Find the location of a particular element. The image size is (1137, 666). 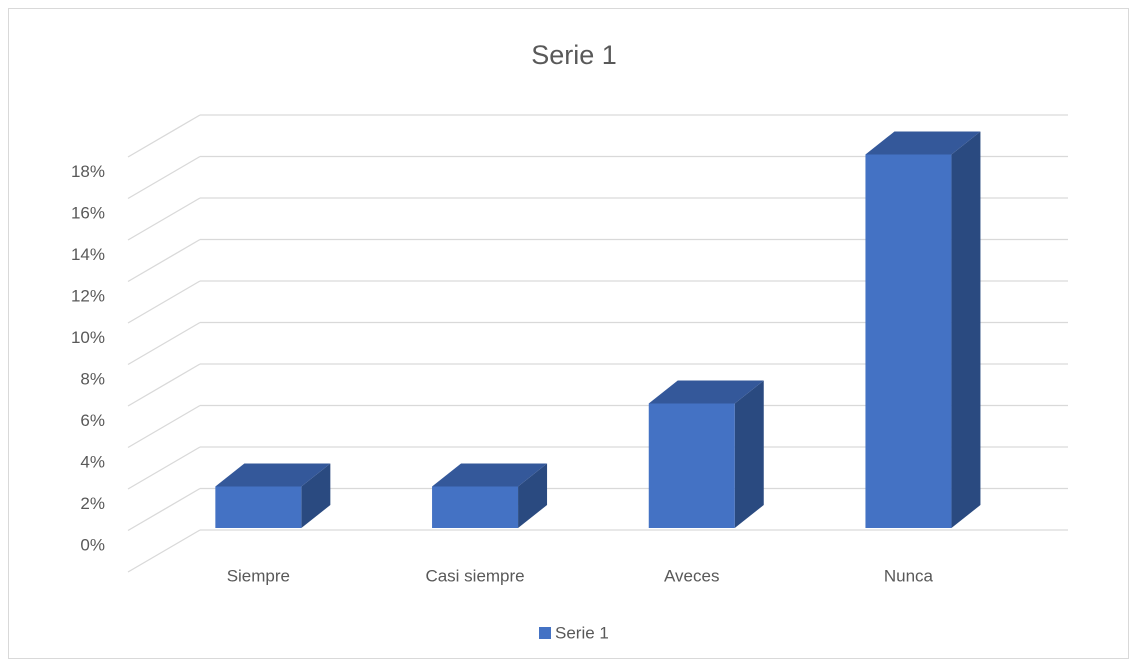

y-tick-label: 2% is located at coordinates (92, 503).